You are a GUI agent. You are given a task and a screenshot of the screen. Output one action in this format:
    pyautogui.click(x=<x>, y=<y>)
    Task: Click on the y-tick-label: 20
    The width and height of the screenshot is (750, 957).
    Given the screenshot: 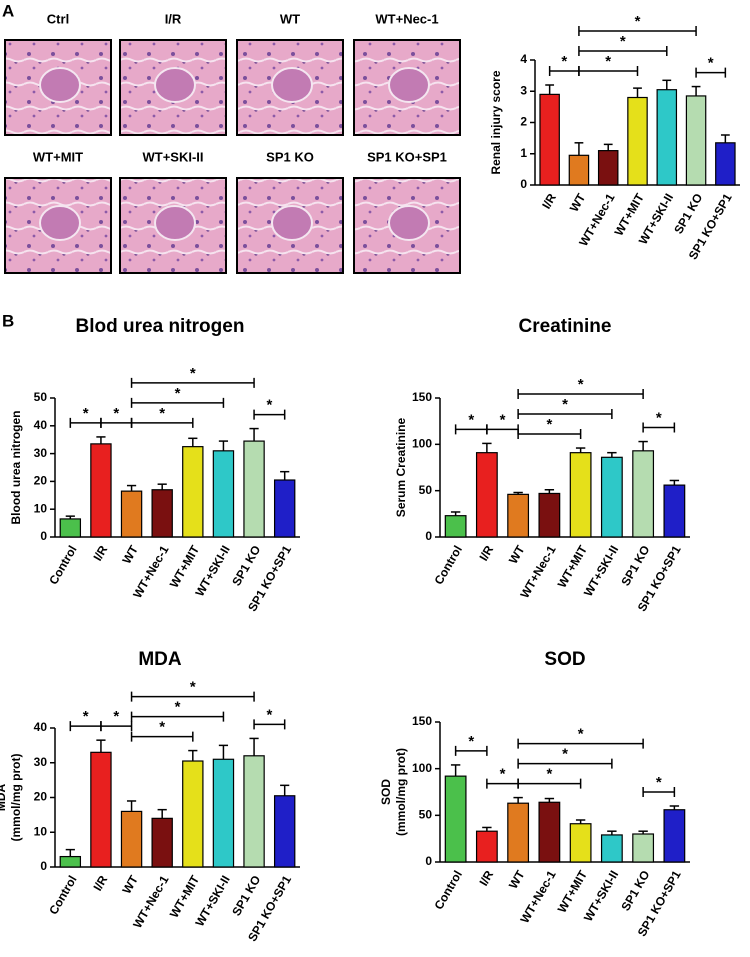 What is the action you would take?
    pyautogui.click(x=41, y=481)
    